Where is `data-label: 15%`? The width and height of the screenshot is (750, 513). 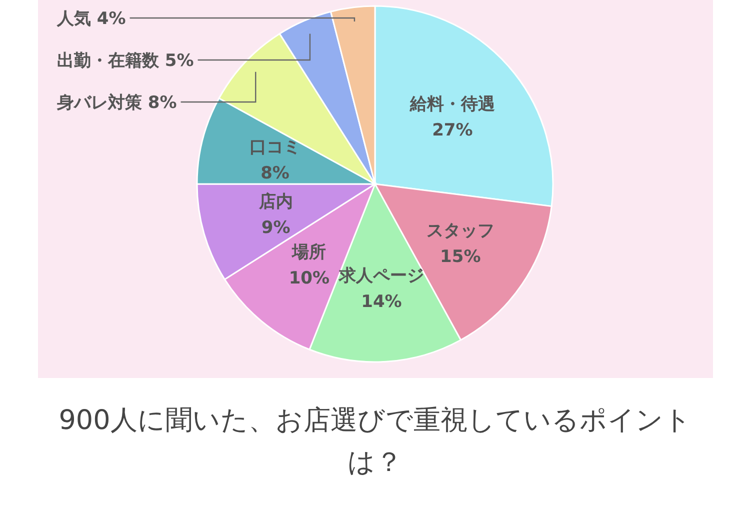
data-label: 15% is located at coordinates (460, 257).